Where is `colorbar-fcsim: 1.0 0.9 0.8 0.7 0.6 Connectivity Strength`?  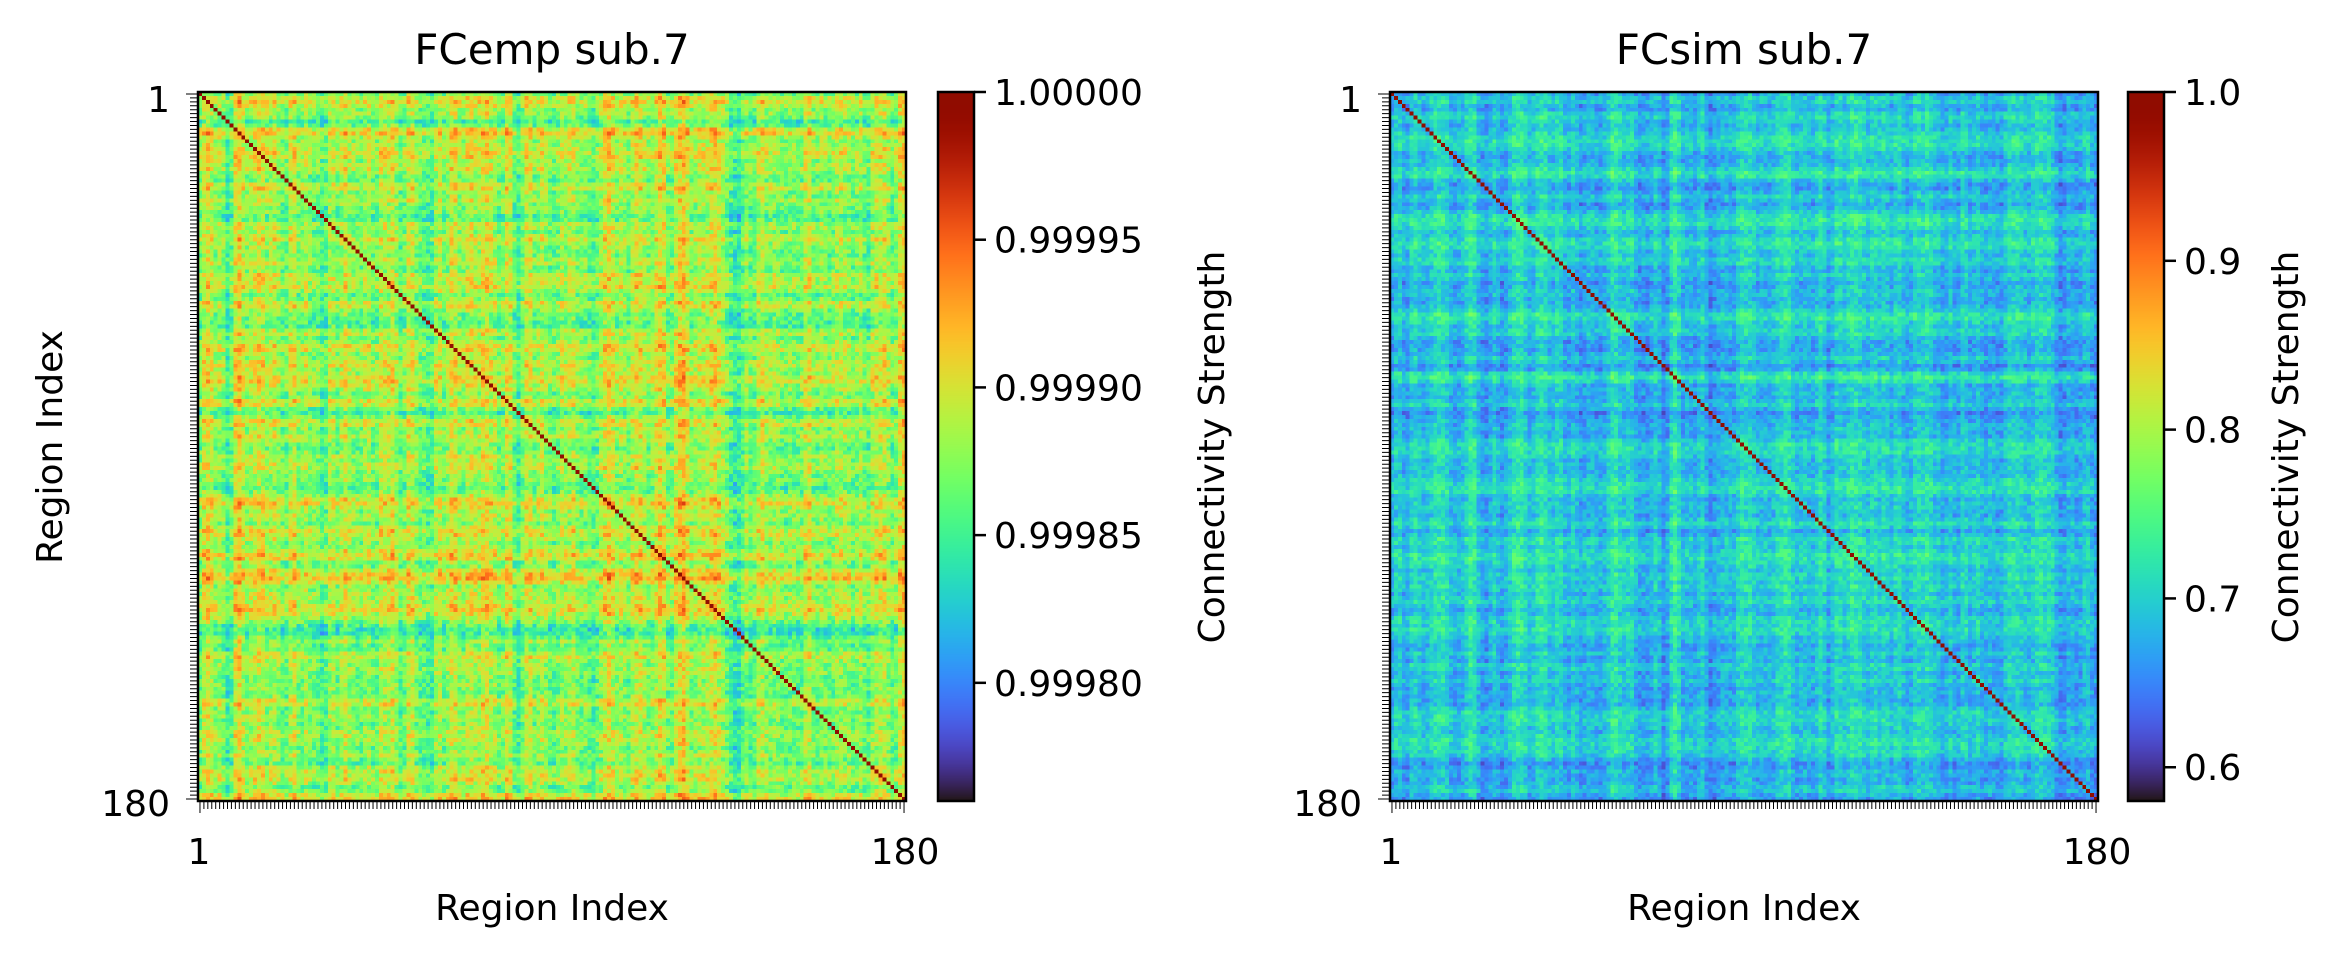
colorbar-fcsim: 1.0 0.9 0.8 0.7 0.6 Connectivity Strength is located at coordinates (2216, 438).